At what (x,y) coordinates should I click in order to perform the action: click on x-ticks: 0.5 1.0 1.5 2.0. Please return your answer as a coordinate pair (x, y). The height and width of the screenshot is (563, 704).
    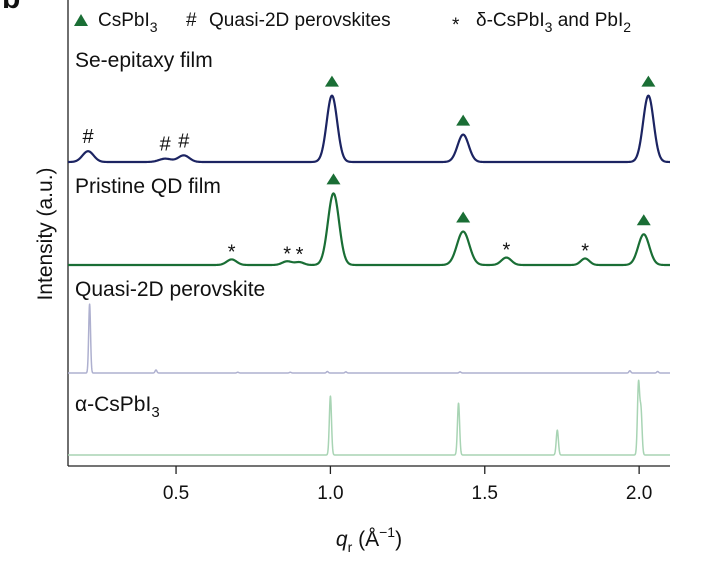
    Looking at the image, I should click on (407, 485).